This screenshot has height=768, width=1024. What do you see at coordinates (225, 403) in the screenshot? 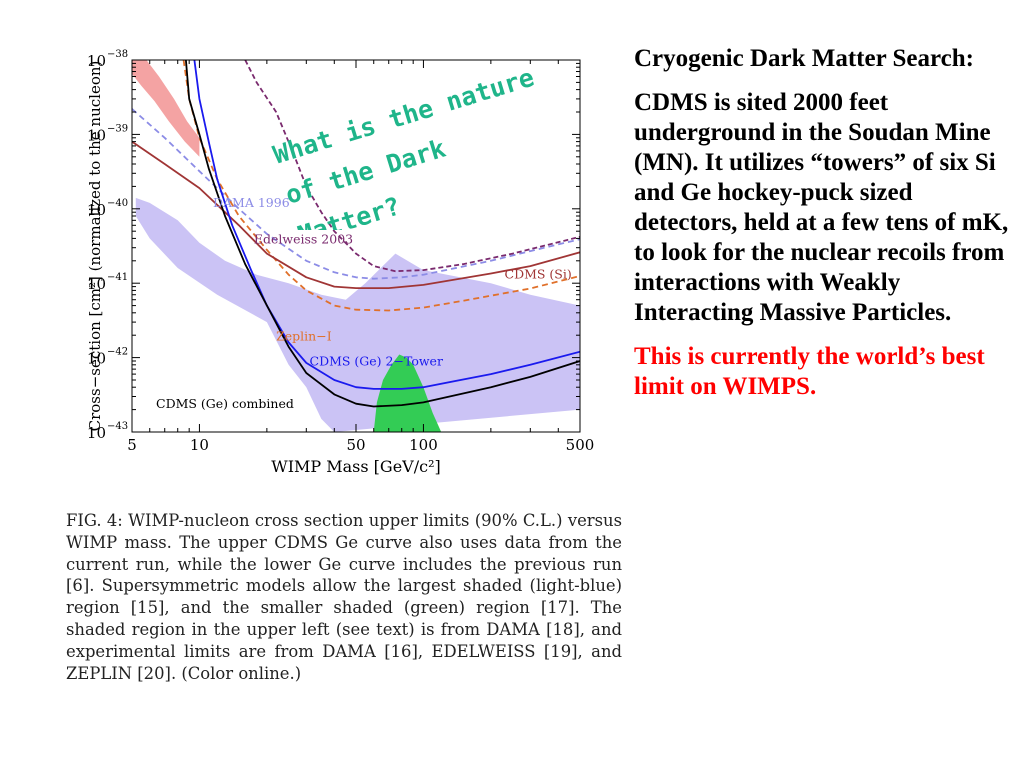
I see `annotation-label: CDMS (Ge) combined` at bounding box center [225, 403].